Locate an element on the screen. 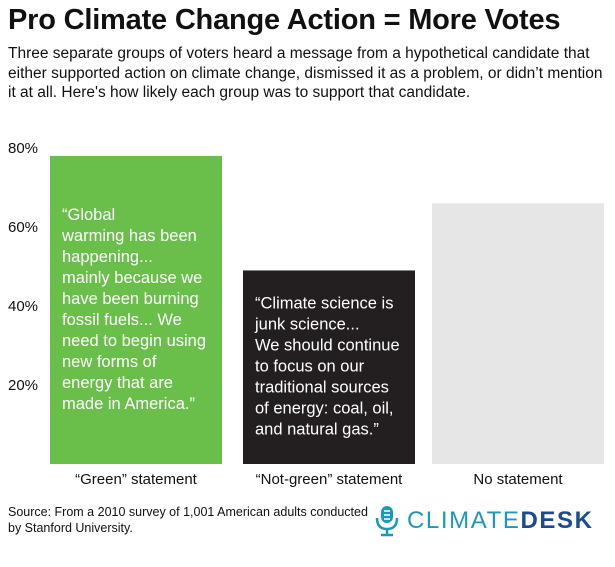 This screenshot has height=567, width=615. logo-text-desk: DESK is located at coordinates (557, 520).